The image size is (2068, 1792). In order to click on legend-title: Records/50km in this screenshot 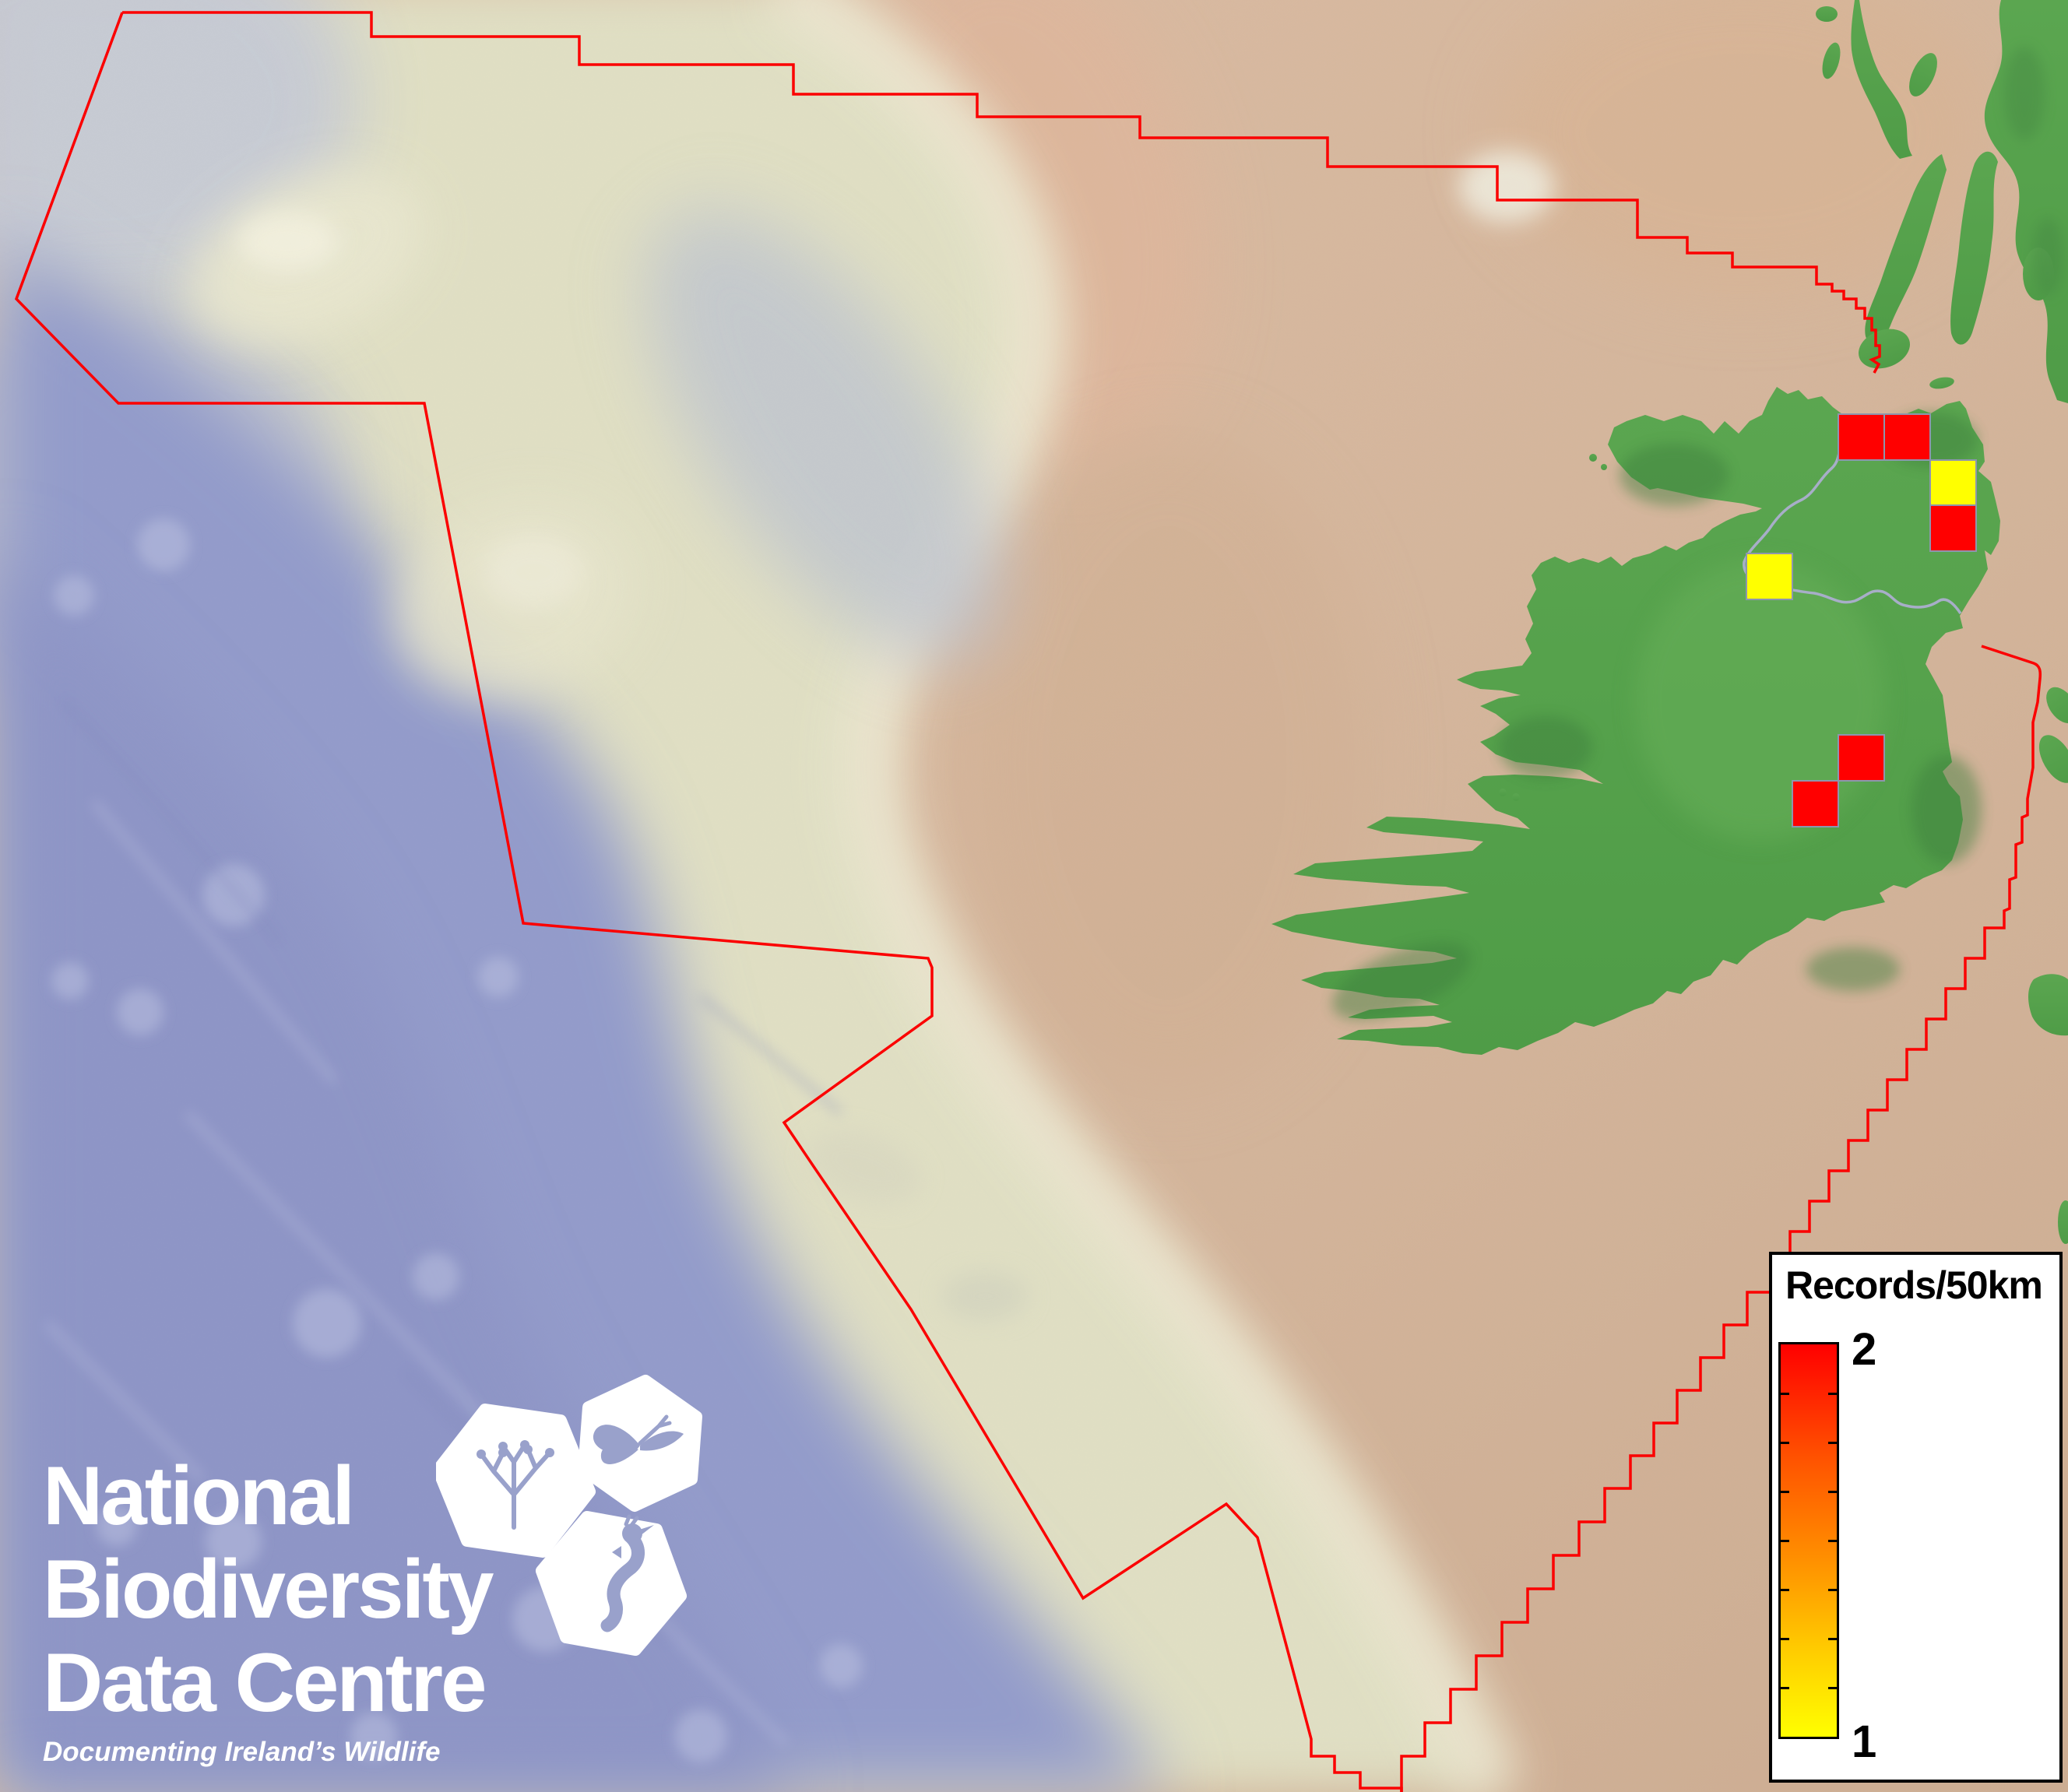, I will do `click(1914, 1285)`.